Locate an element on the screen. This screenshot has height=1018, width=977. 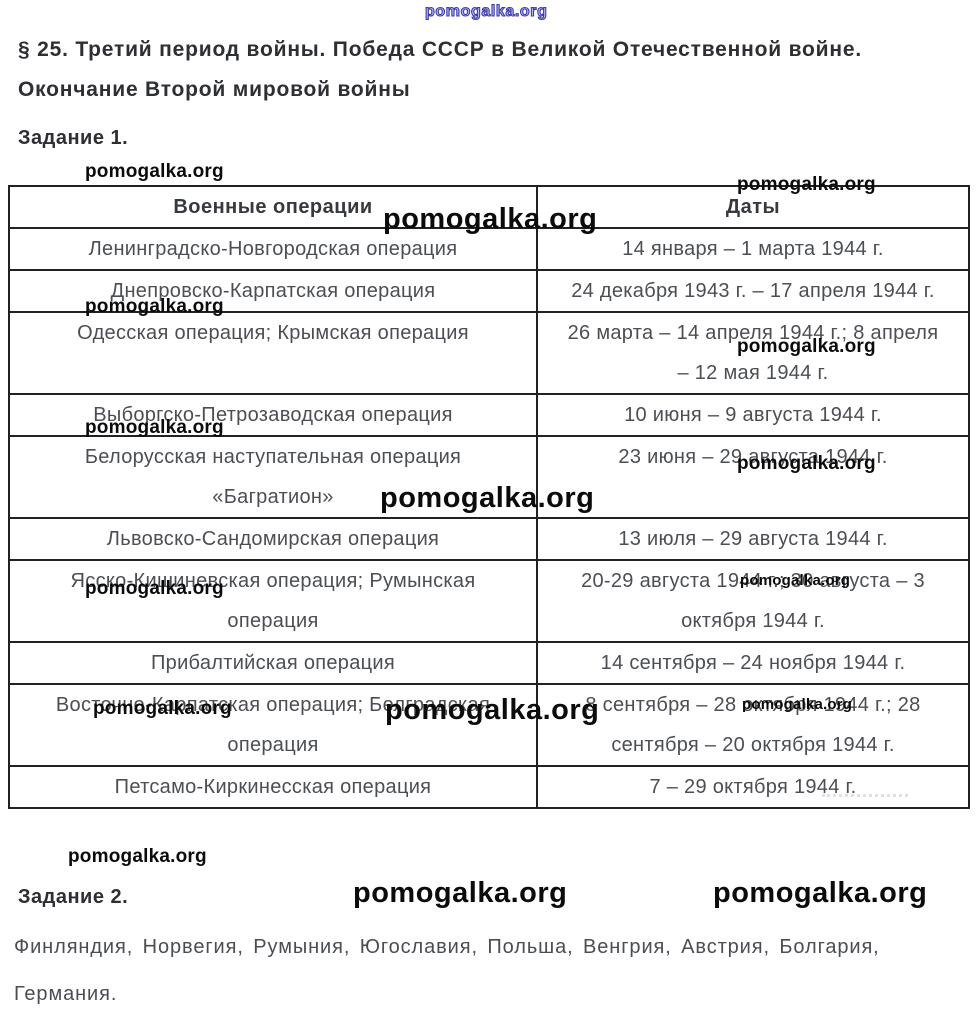
dates-text: 7 – 29 октября 1944 г. is located at coordinates (753, 787).